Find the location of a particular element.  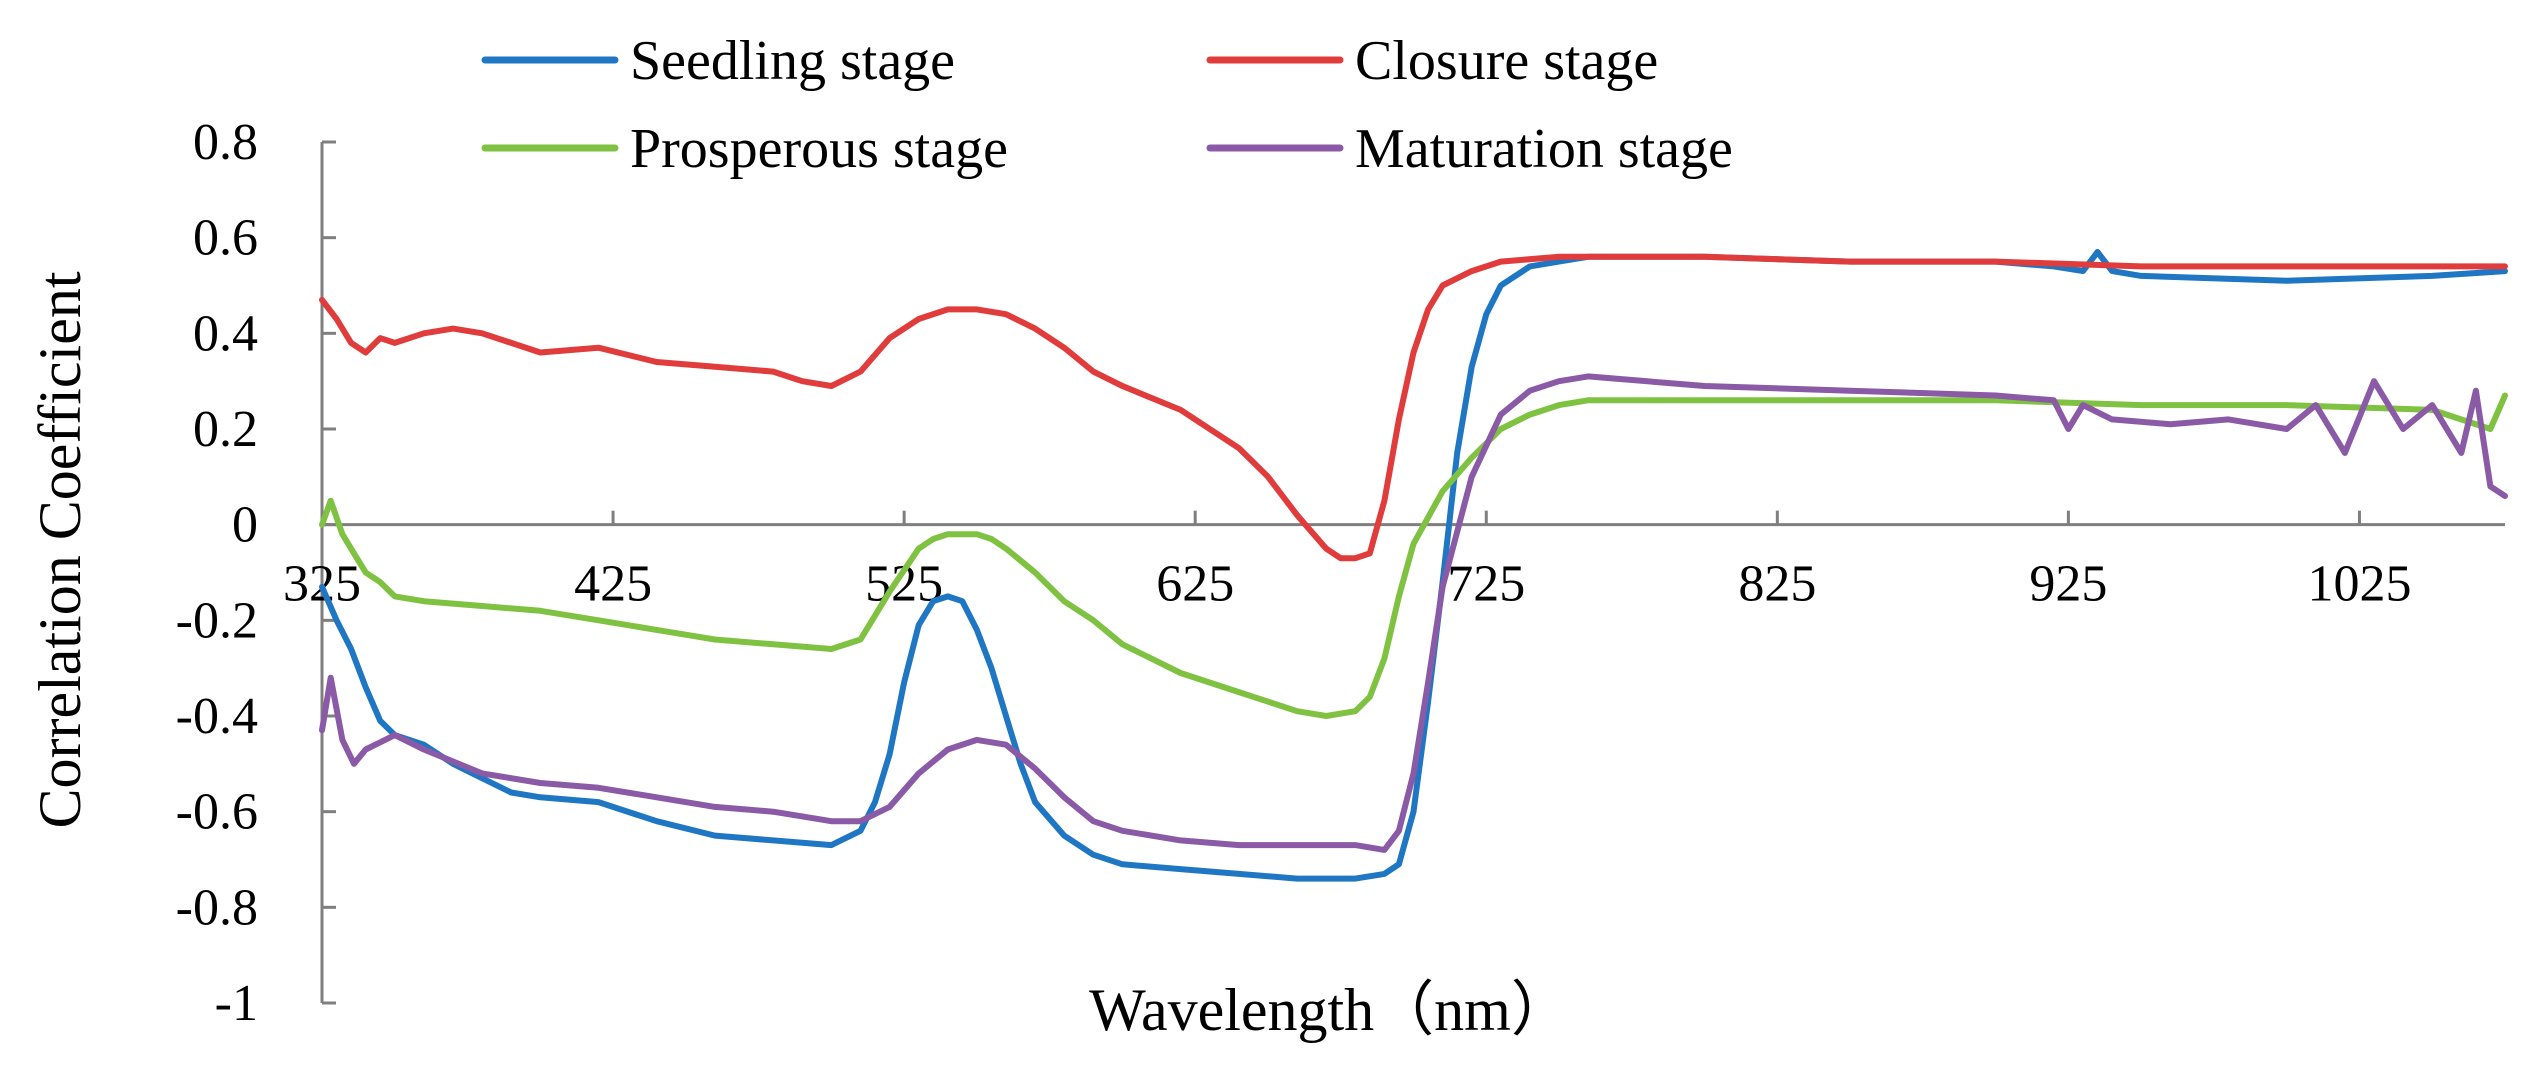

legend-label: Closure stage is located at coordinates (1506, 61).